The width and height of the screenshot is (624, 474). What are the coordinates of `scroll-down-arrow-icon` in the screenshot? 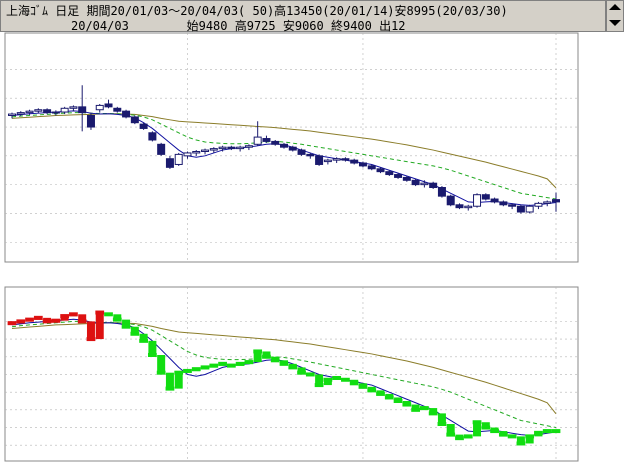 It's located at (615, 23).